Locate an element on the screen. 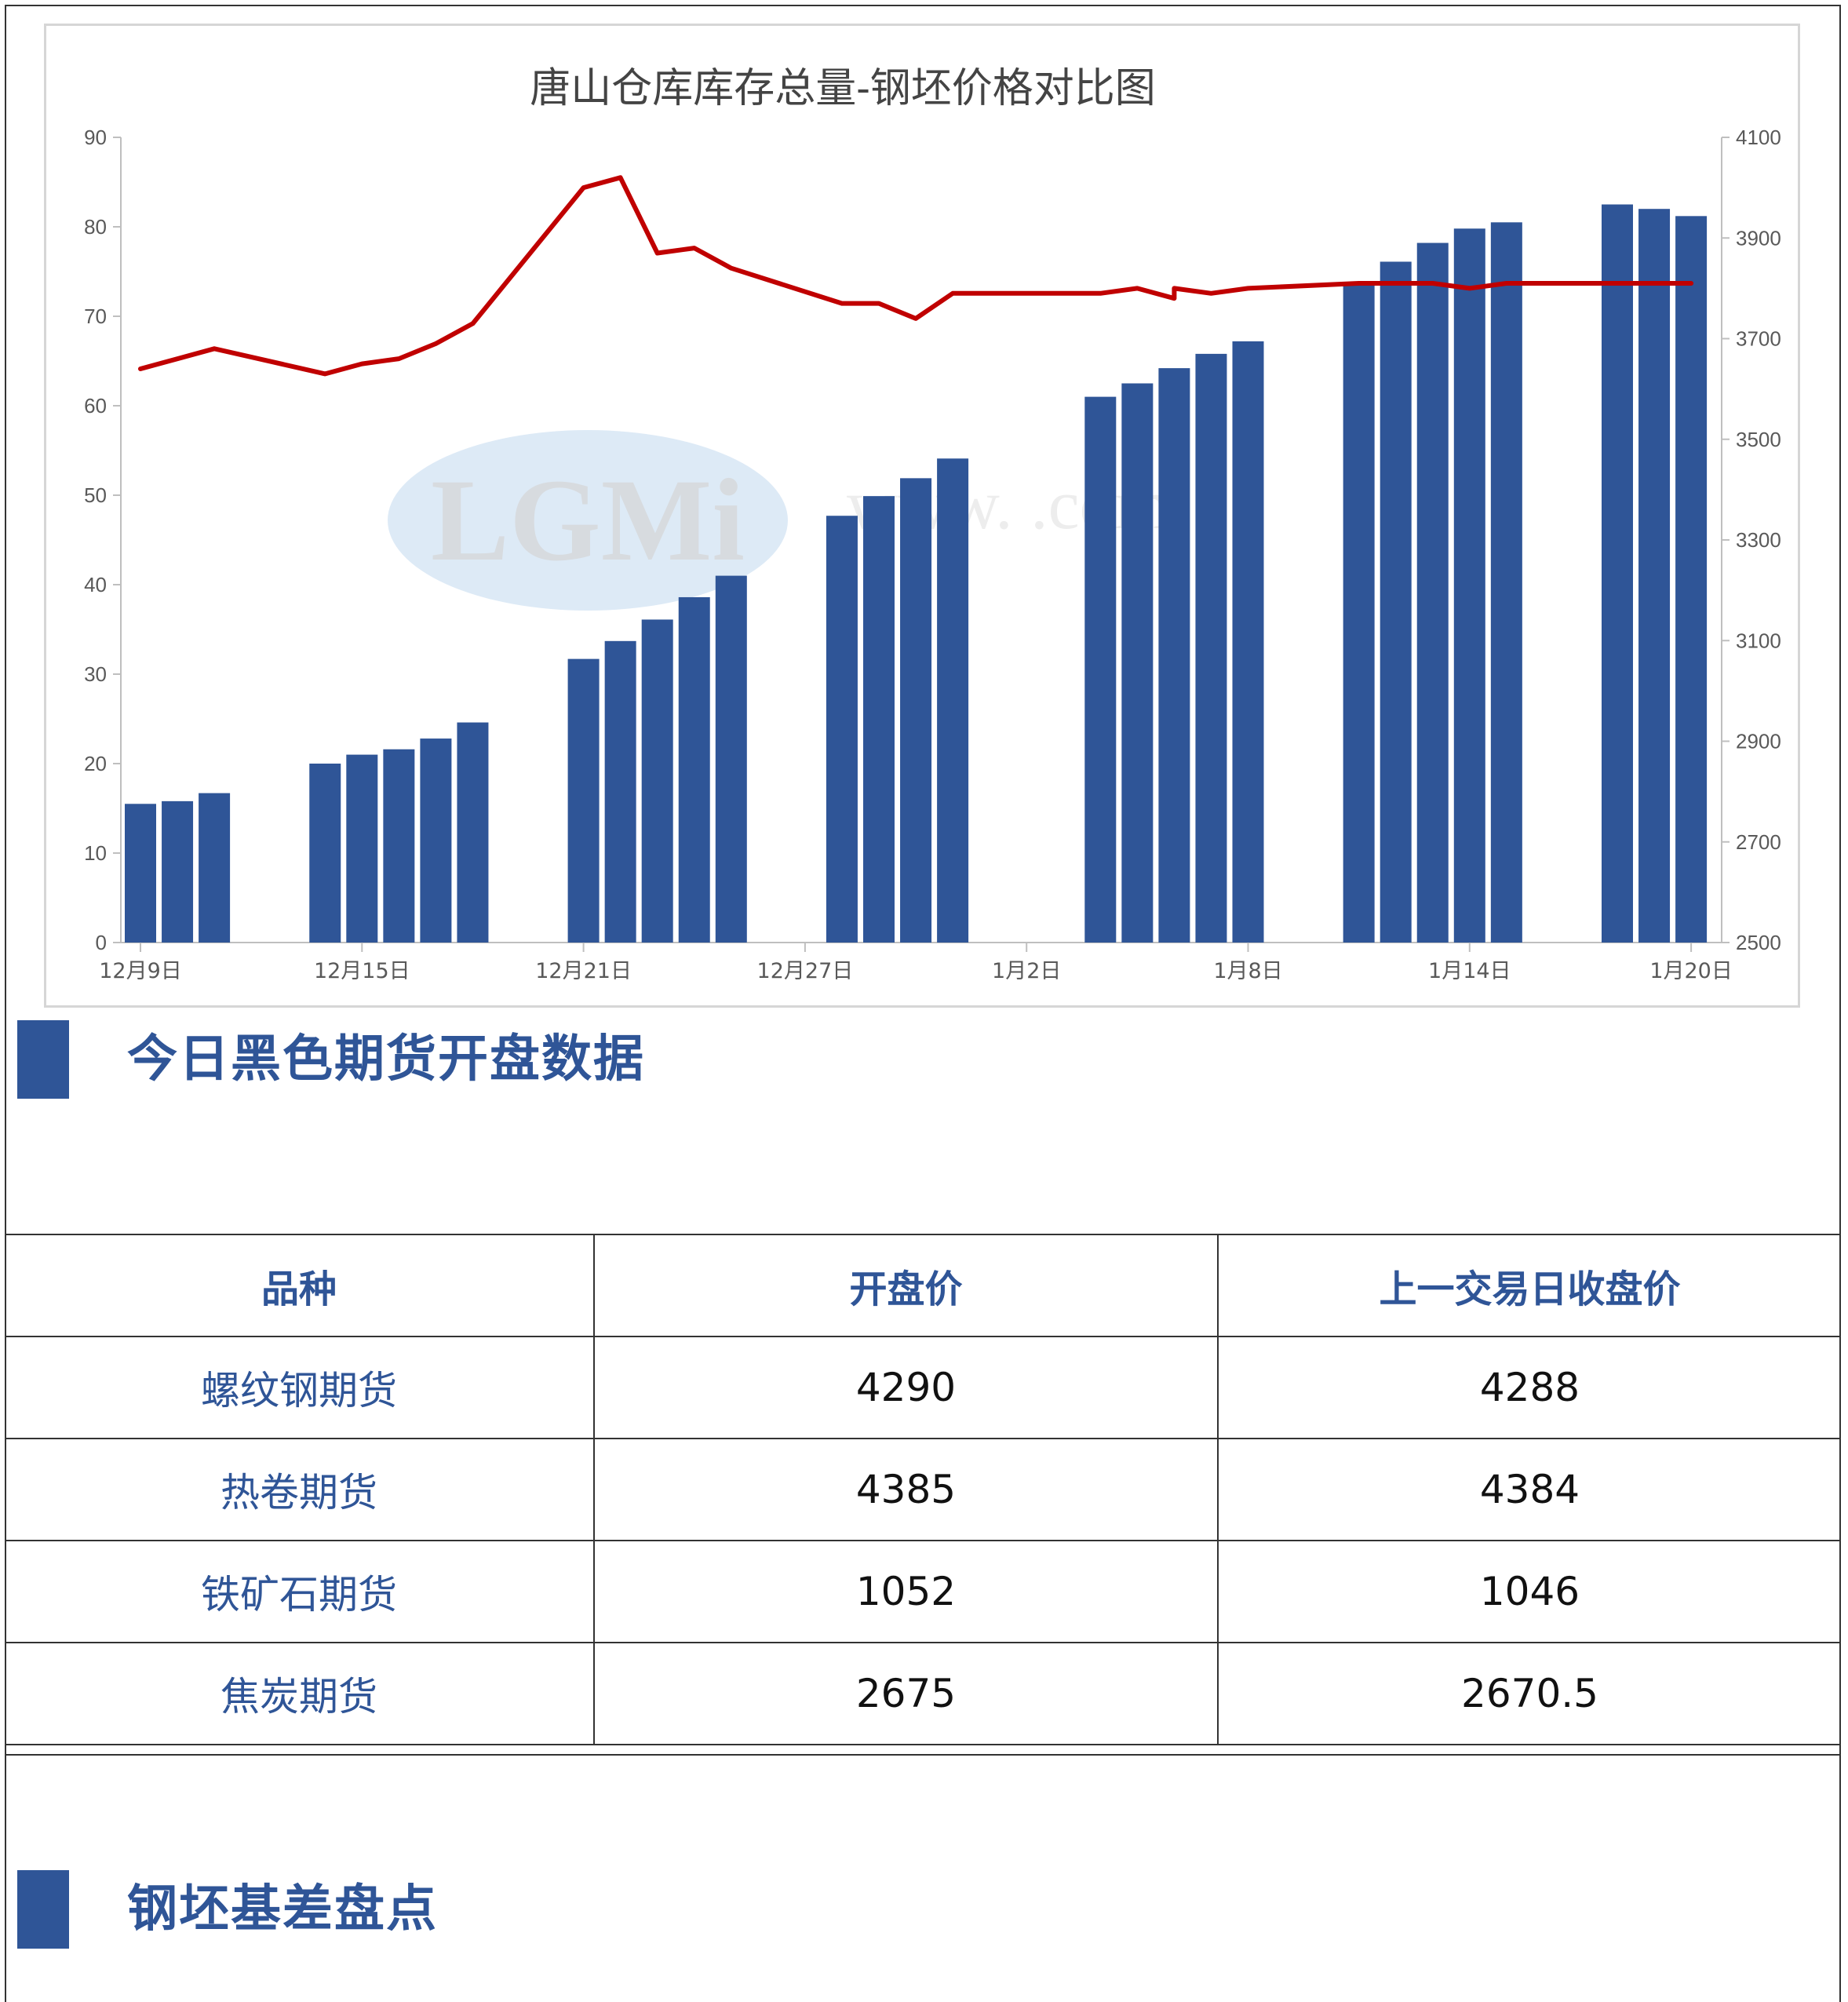  prev-close-cell: 4288 is located at coordinates (1529, 1387).